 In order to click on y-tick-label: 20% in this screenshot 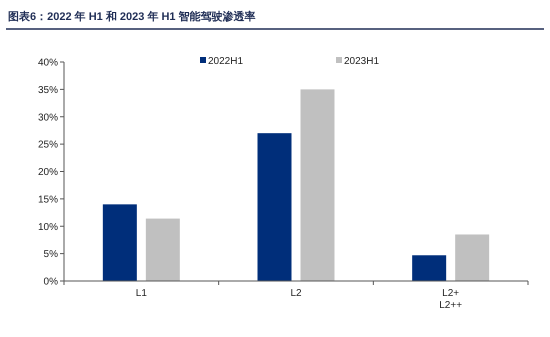, I will do `click(48, 172)`.